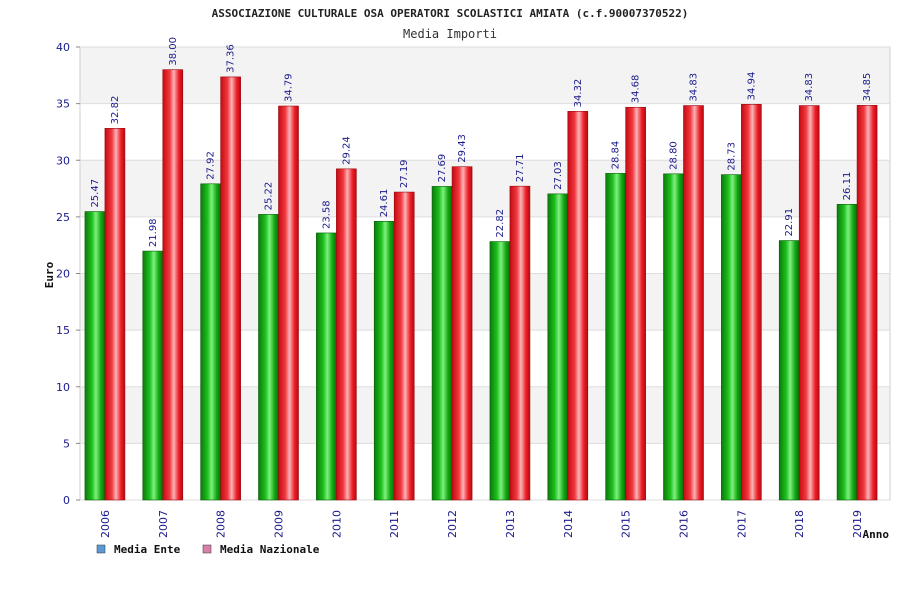  What do you see at coordinates (741, 524) in the screenshot?
I see `x-tick-label: 2017` at bounding box center [741, 524].